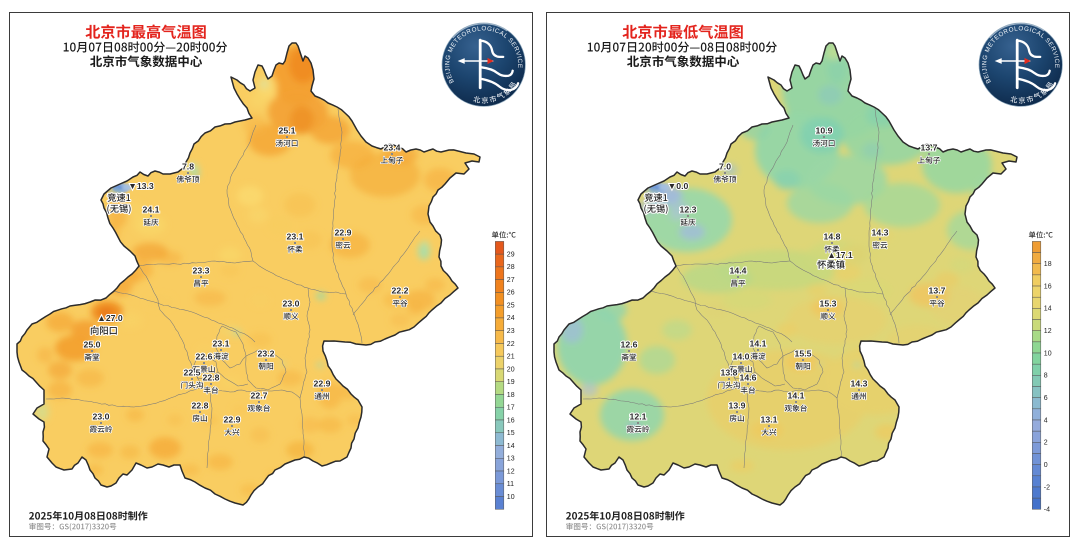  Describe the element at coordinates (769, 420) in the screenshot. I see `svg-text: 13.1` at that location.